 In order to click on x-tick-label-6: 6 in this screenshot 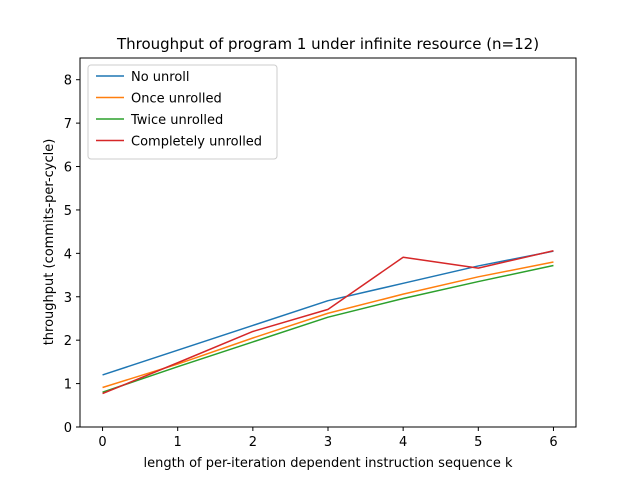, I will do `click(553, 442)`.